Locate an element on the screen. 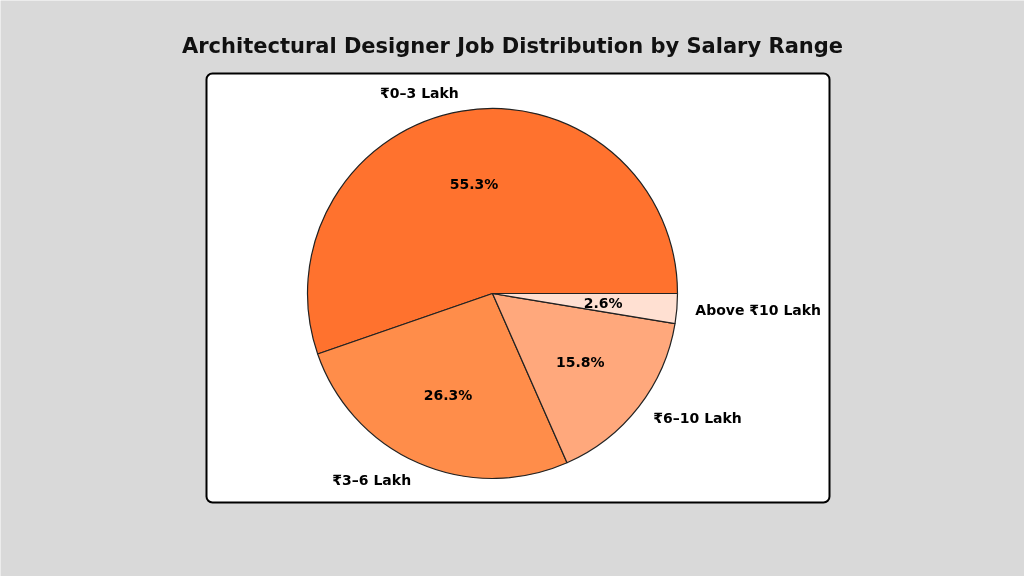  chart-title: Architectural Designer Job Distribution by Salary Range is located at coordinates (512, 45).